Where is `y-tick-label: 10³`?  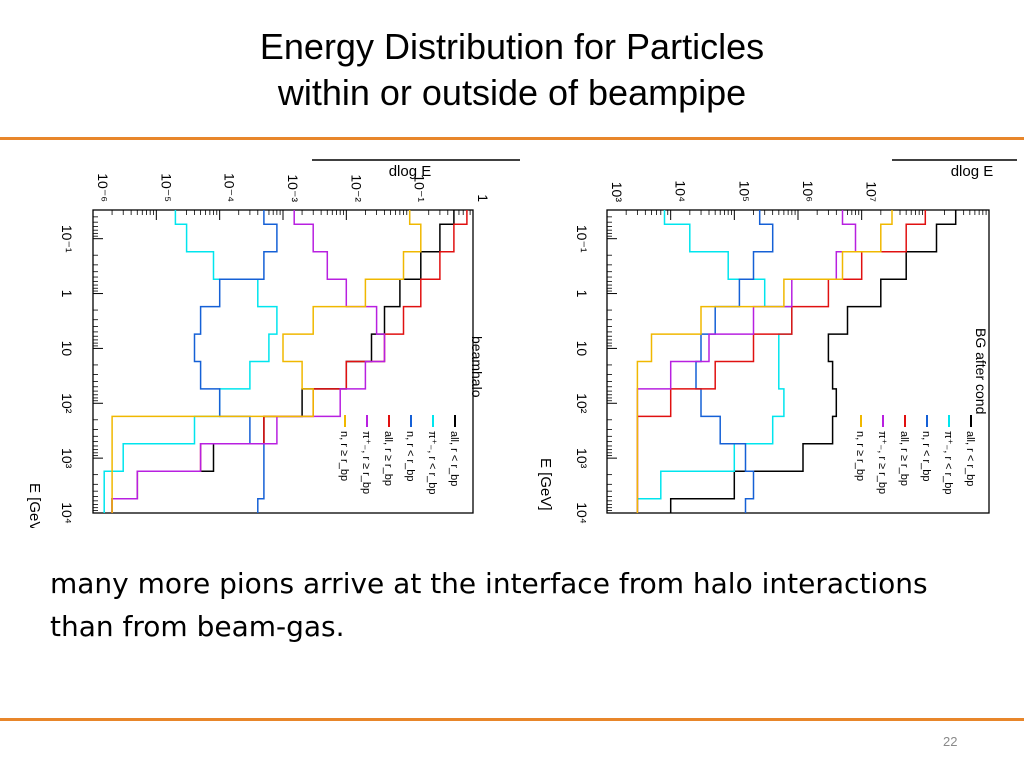 y-tick-label: 10³ is located at coordinates (617, 192).